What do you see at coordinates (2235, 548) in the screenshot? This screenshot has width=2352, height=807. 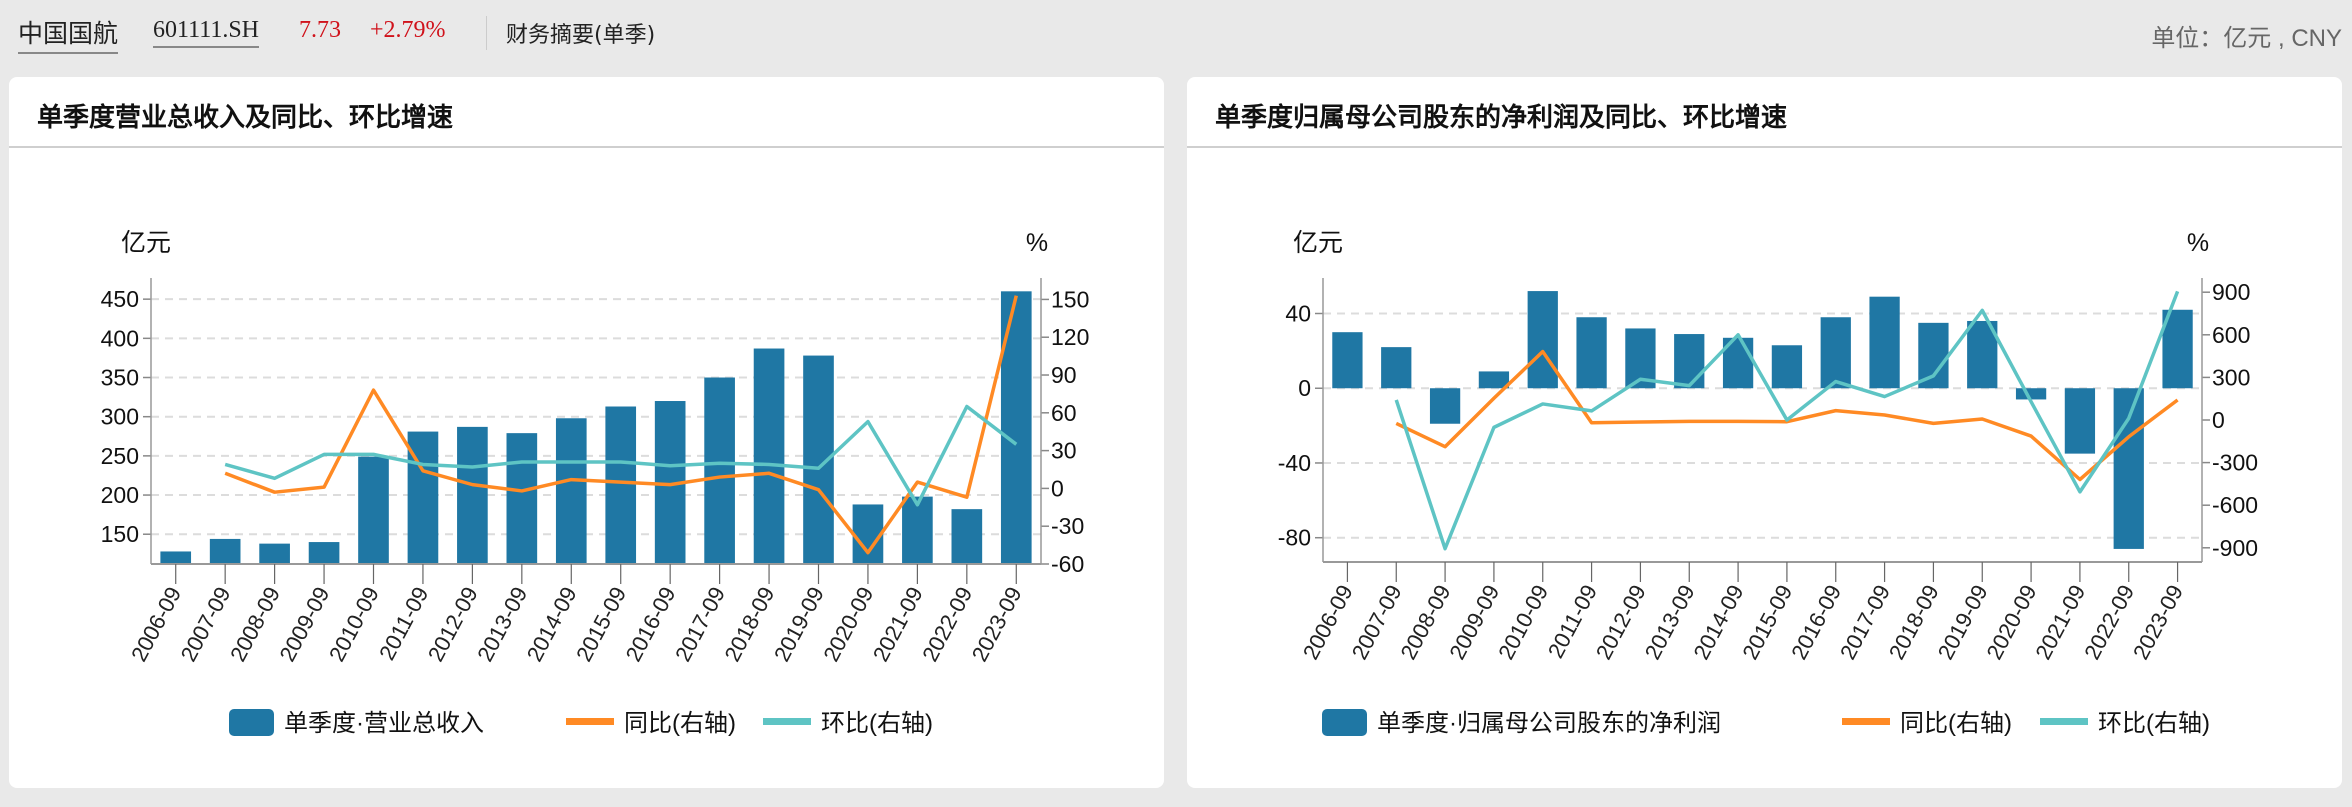 I see `right-tick-label: -900` at bounding box center [2235, 548].